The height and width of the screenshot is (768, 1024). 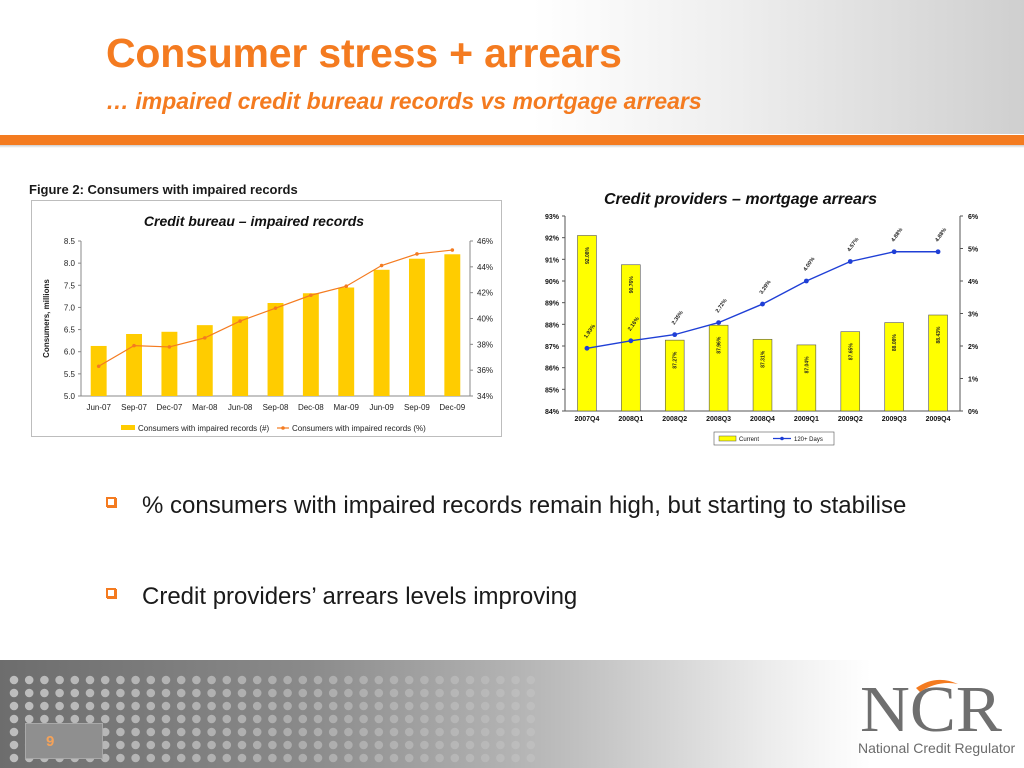 What do you see at coordinates (359, 428) in the screenshot?
I see `legend-label: Consumers with impaired records (%)` at bounding box center [359, 428].